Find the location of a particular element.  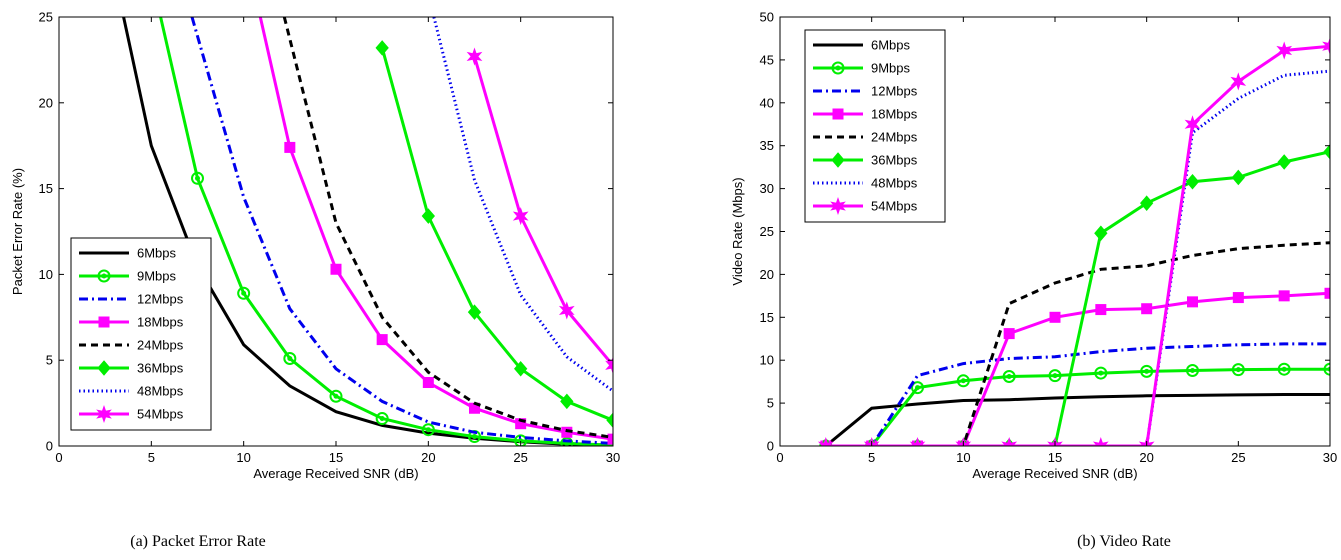

per-xtick-label: 20 is located at coordinates (428, 457).